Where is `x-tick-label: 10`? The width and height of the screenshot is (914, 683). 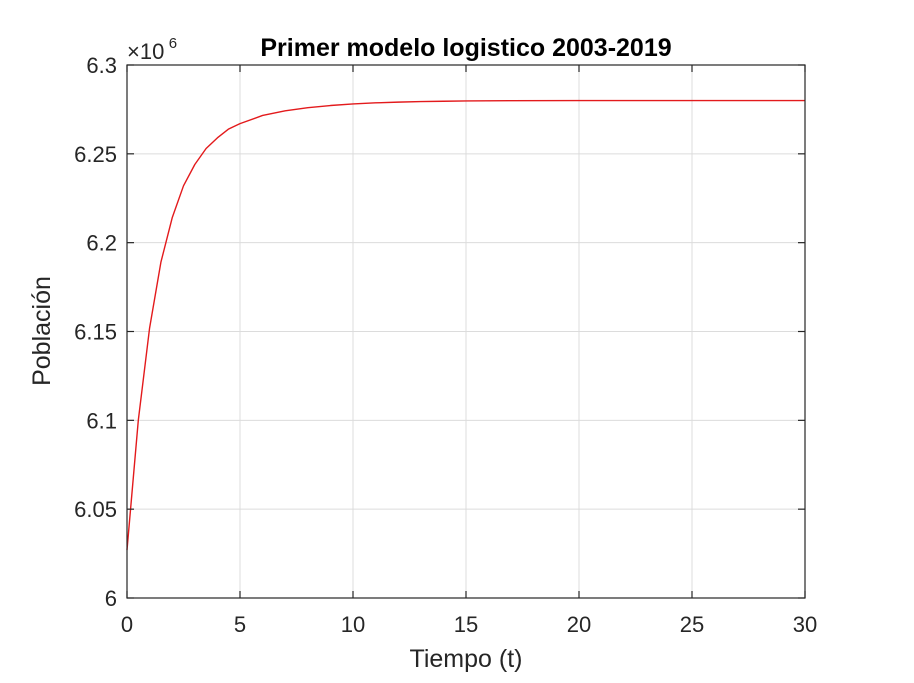 x-tick-label: 10 is located at coordinates (353, 624).